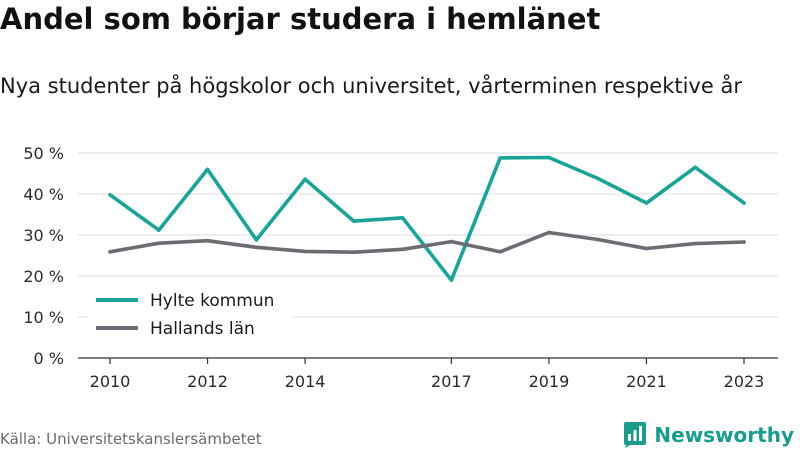 This screenshot has width=800, height=450. I want to click on y-tick-label: 20 %, so click(43, 276).